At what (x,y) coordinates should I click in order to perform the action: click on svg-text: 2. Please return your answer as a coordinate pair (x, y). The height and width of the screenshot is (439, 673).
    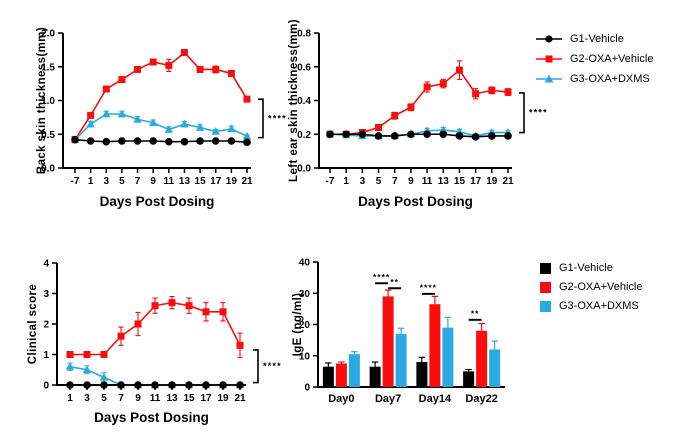
    Looking at the image, I should click on (46, 325).